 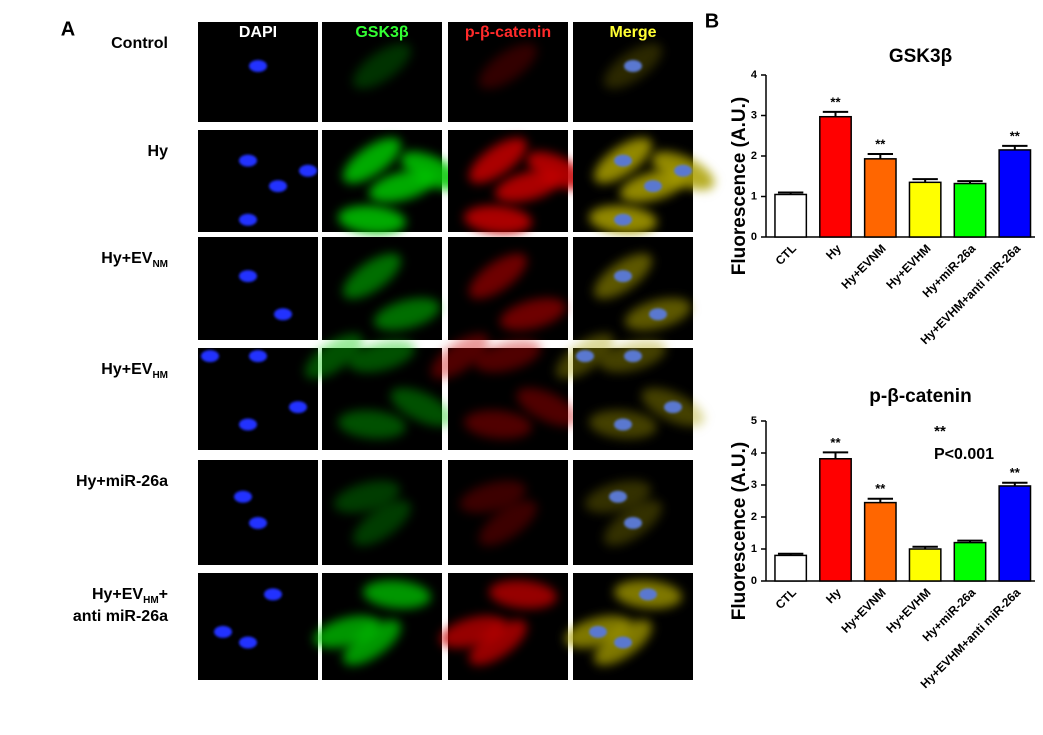 I want to click on row-label-part: Hy, so click(x=158, y=151).